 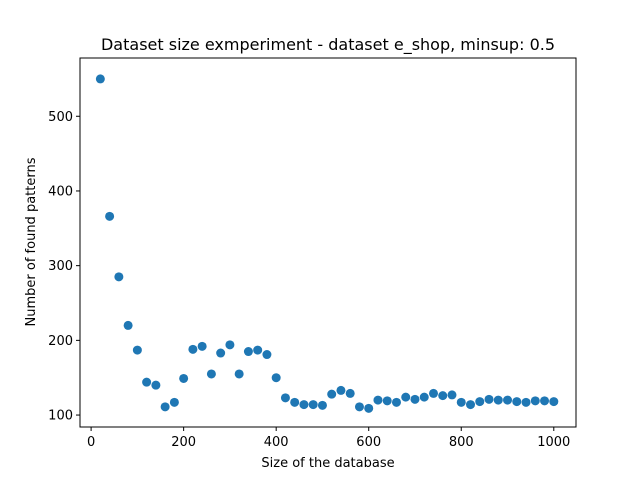 What do you see at coordinates (327, 463) in the screenshot?
I see `x-axis-label: Size of the database` at bounding box center [327, 463].